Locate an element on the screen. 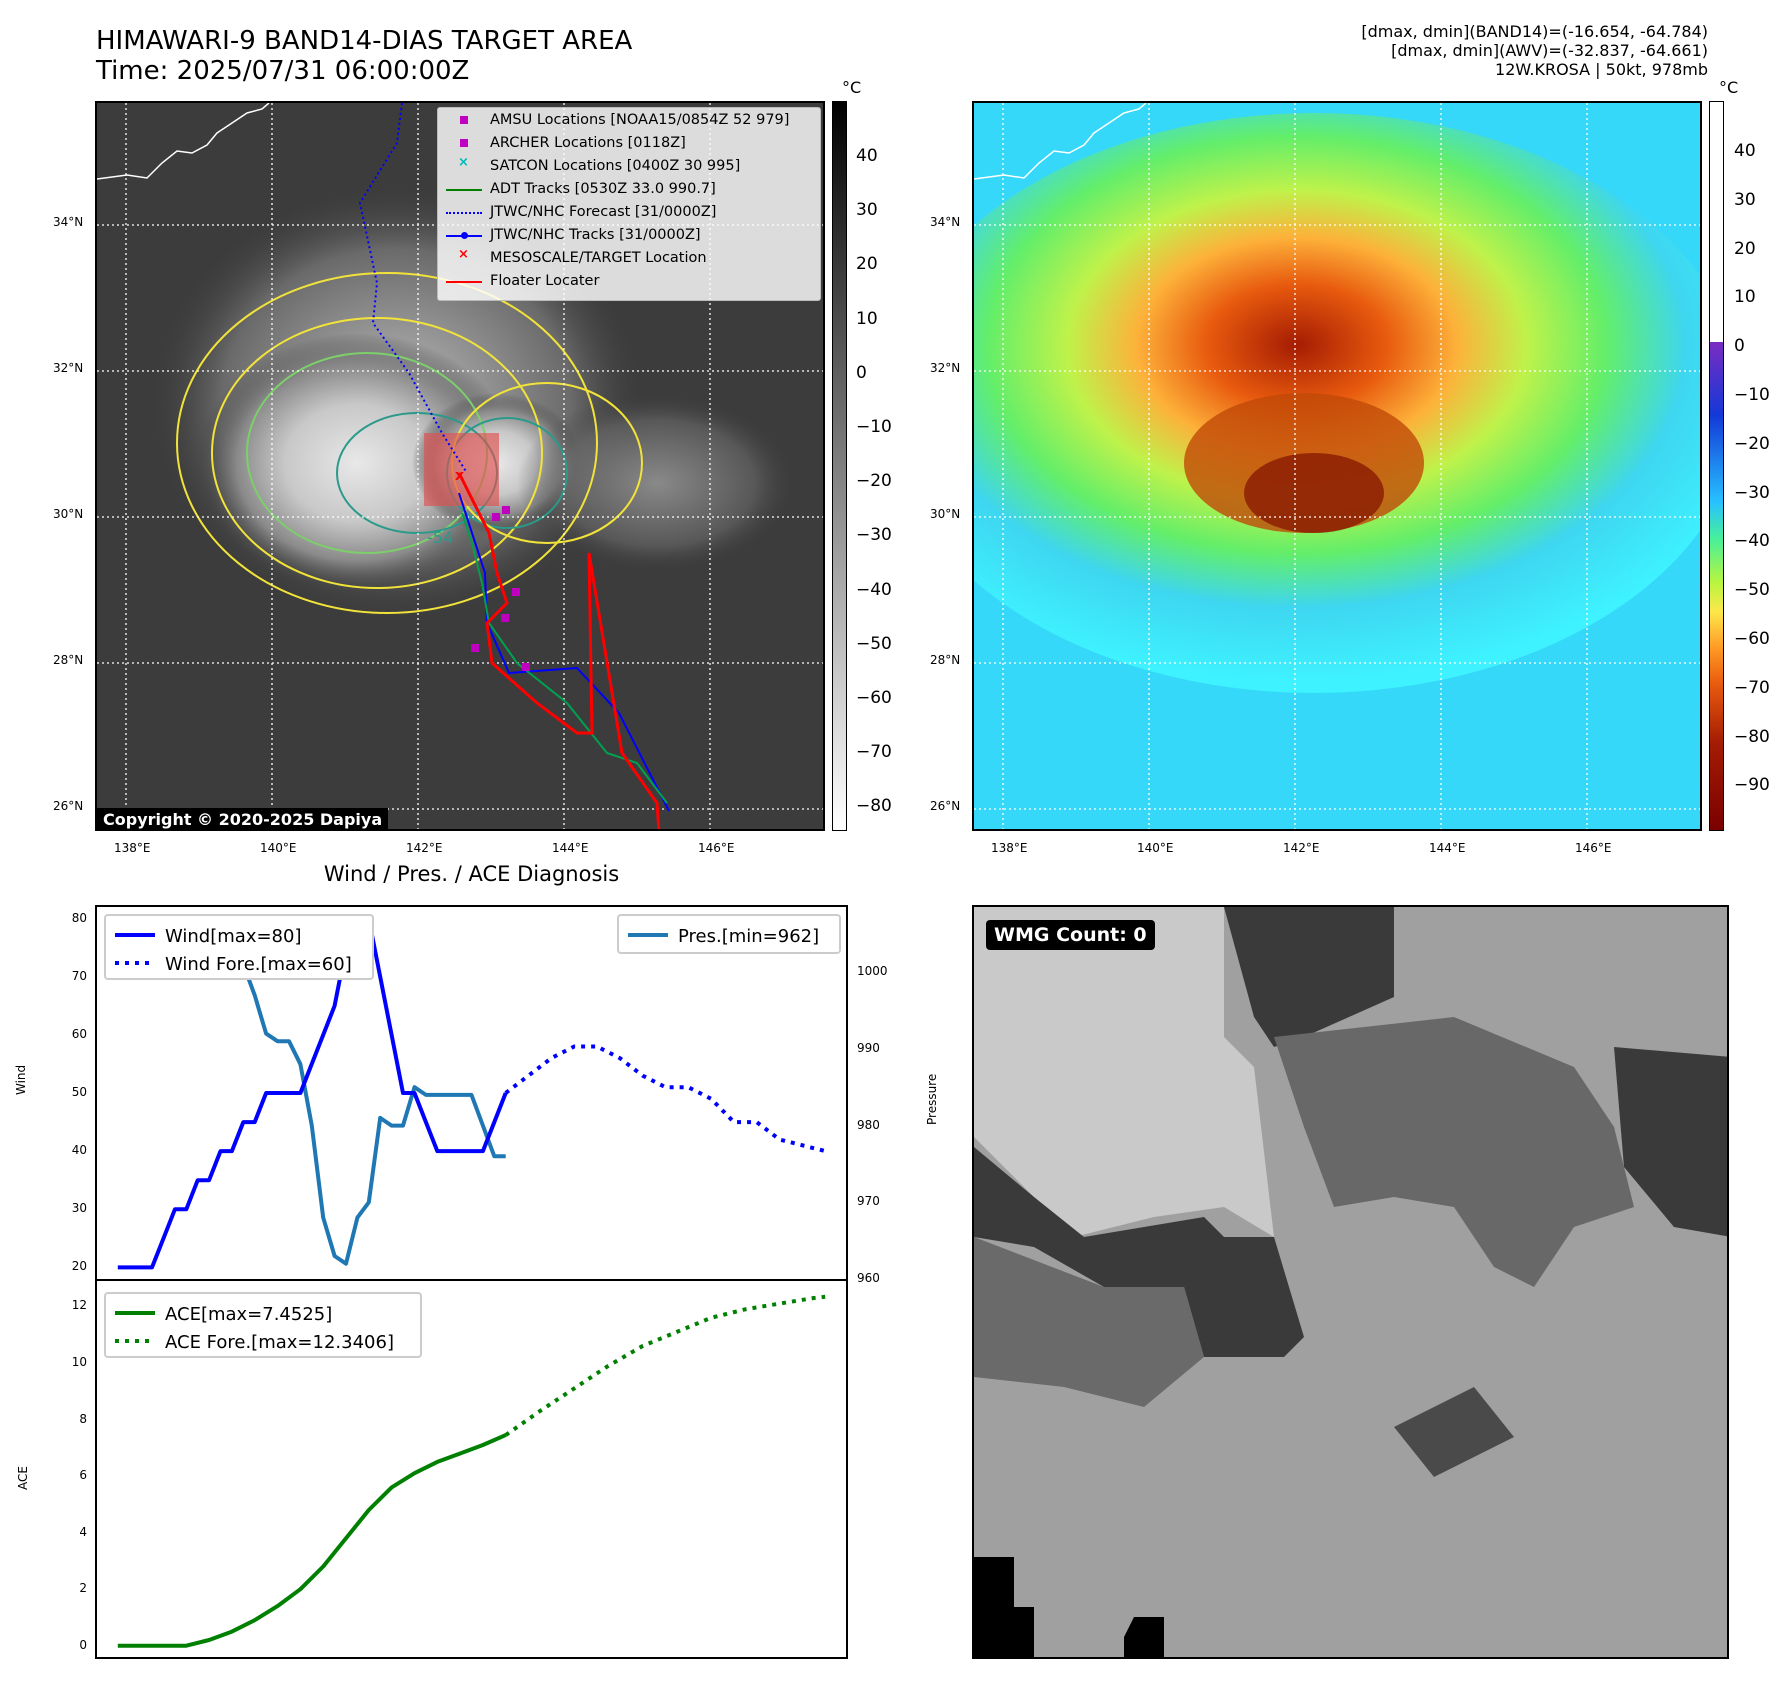 The height and width of the screenshot is (1690, 1788). wind-forecast-line is located at coordinates (665, 1099).